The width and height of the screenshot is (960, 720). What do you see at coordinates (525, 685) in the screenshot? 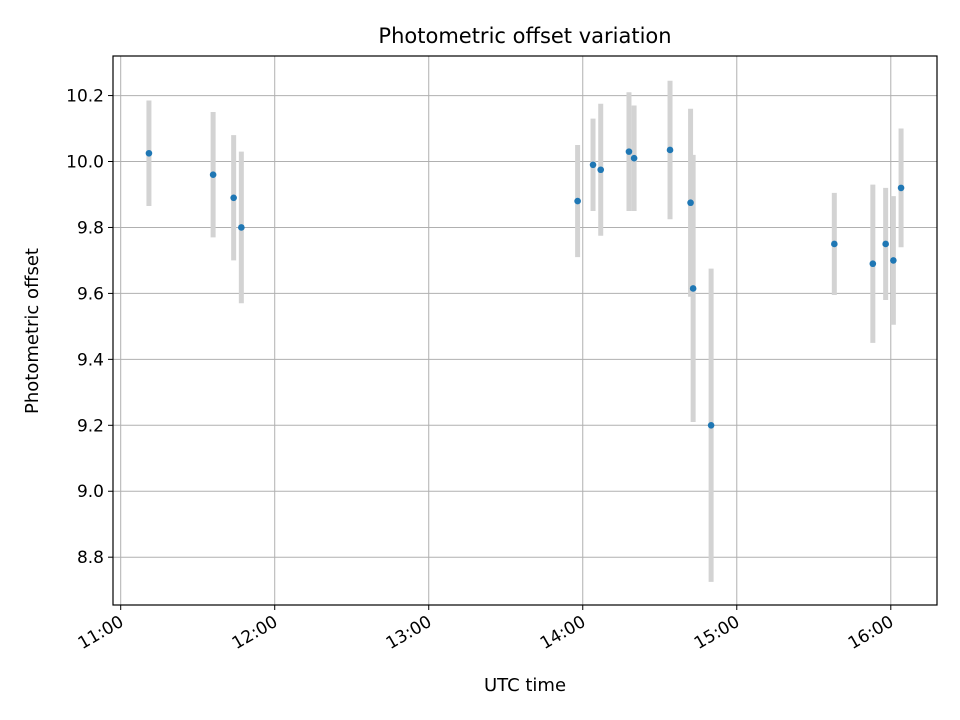
I see `x-axis-title: UTC time` at bounding box center [525, 685].